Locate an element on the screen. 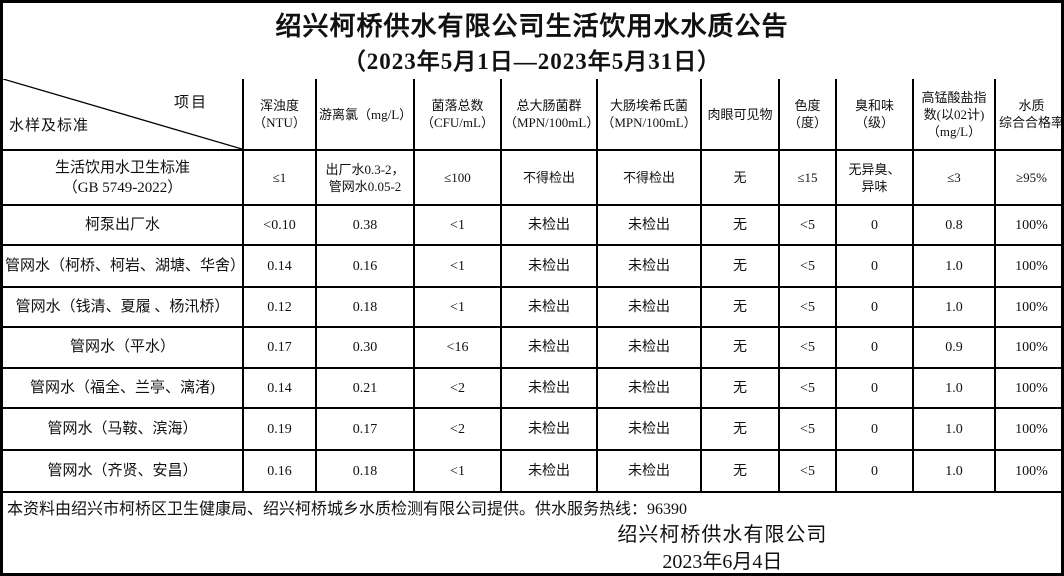 Image resolution: width=1064 pixels, height=576 pixels. row-label-cell: 管网水（福全、兰亭、漓渚) is located at coordinates (123, 388).